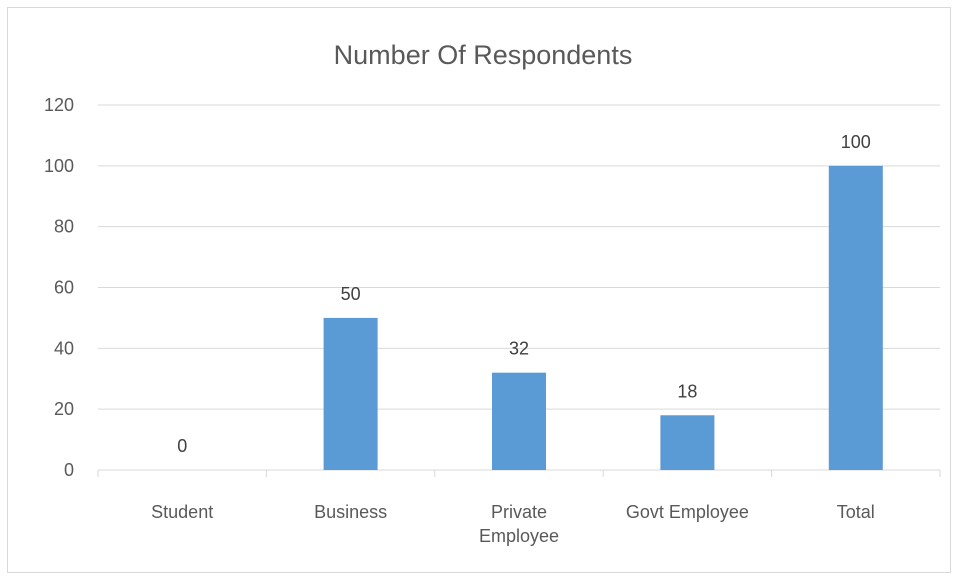 The height and width of the screenshot is (580, 958). What do you see at coordinates (855, 318) in the screenshot?
I see `bar-total` at bounding box center [855, 318].